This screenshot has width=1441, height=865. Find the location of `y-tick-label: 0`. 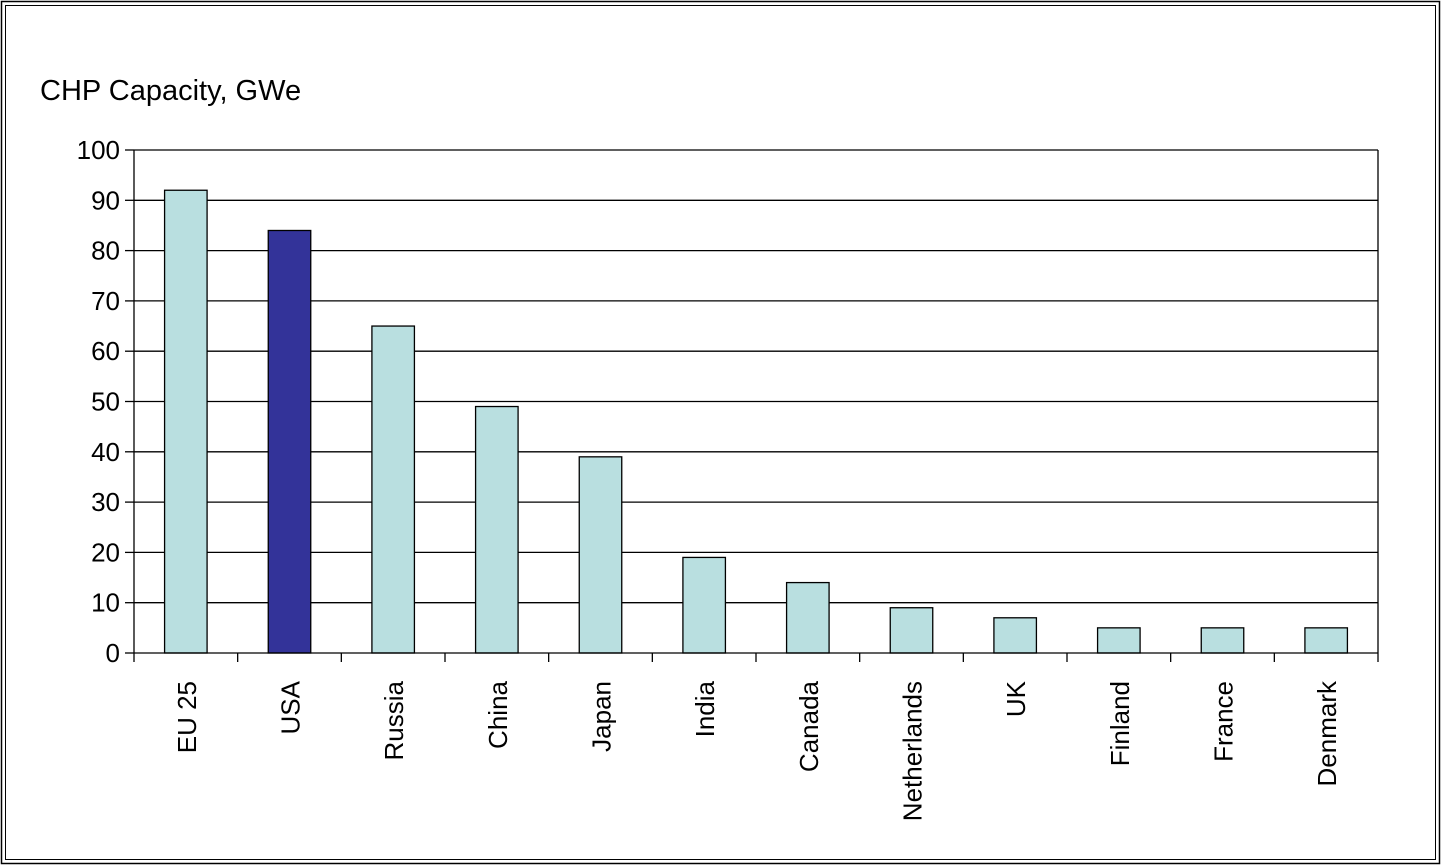

y-tick-label: 0 is located at coordinates (113, 653).